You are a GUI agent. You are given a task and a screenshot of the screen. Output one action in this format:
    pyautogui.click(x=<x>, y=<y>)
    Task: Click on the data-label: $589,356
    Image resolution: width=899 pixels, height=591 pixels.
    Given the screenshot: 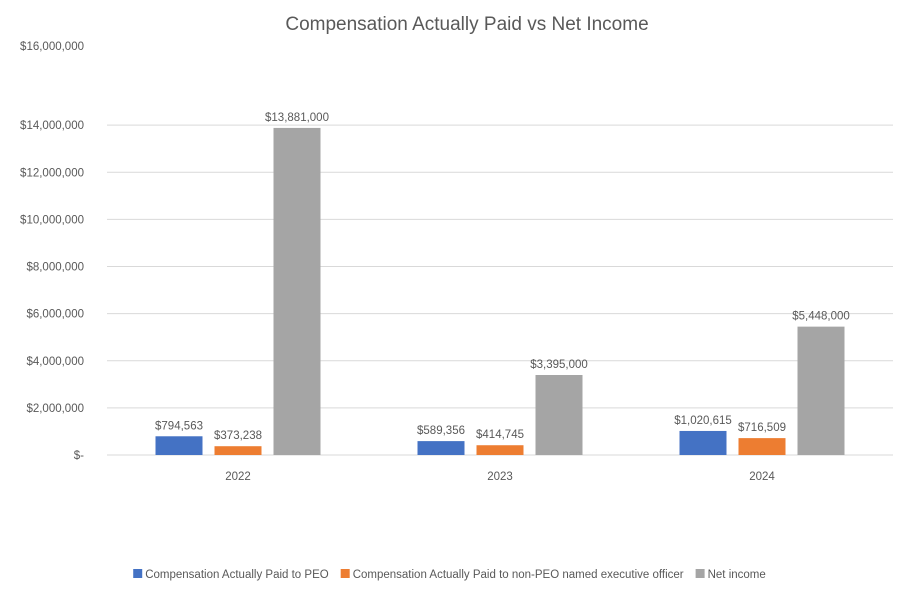 What is the action you would take?
    pyautogui.click(x=441, y=431)
    